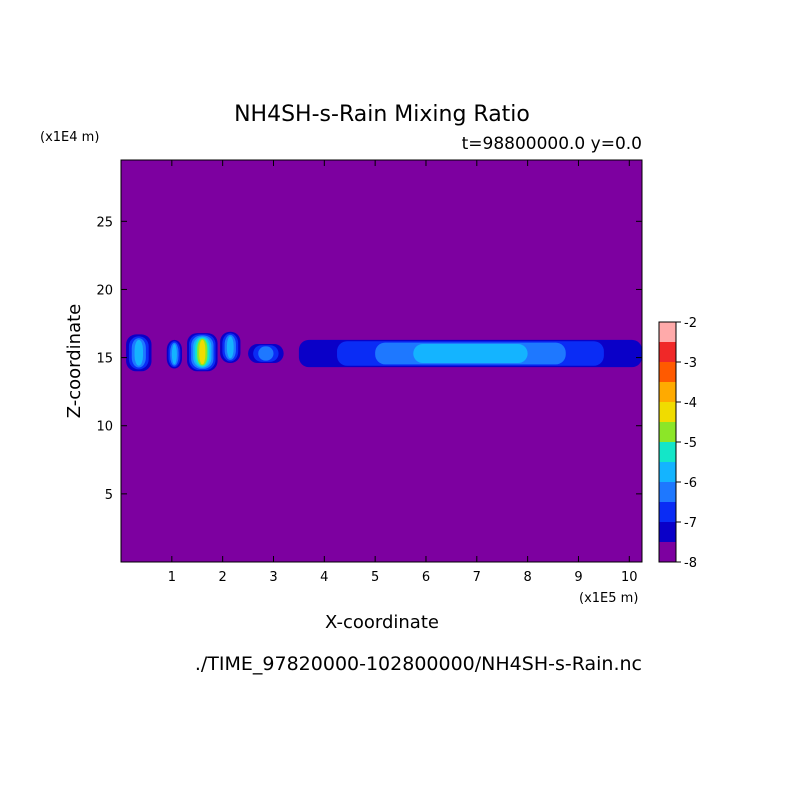 This screenshot has width=804, height=804. What do you see at coordinates (690, 483) in the screenshot?
I see `colorbar-tick-label-4: -6` at bounding box center [690, 483].